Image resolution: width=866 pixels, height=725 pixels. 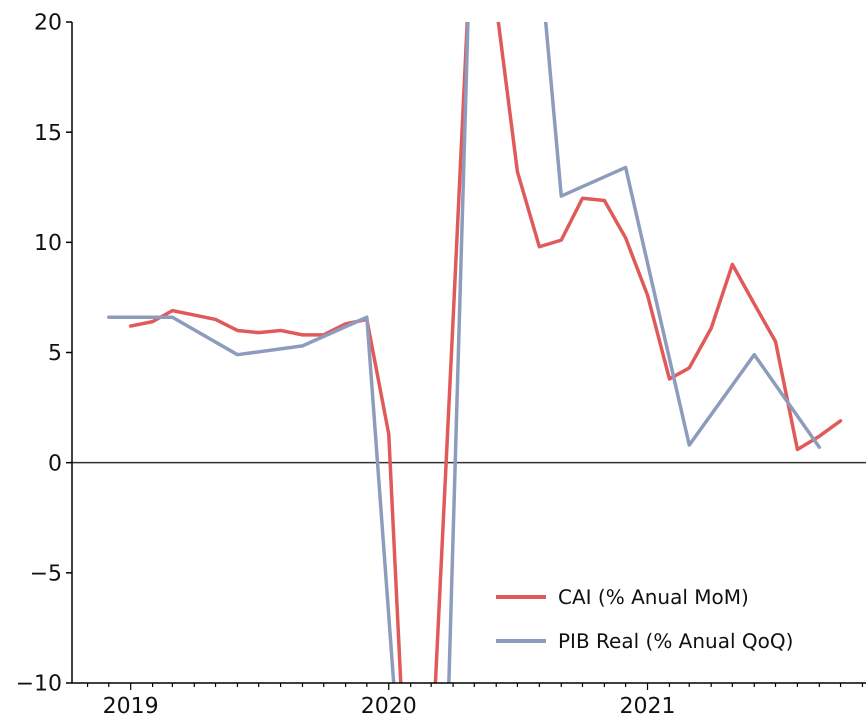 What do you see at coordinates (648, 706) in the screenshot?
I see `x-tick-label: 2021` at bounding box center [648, 706].